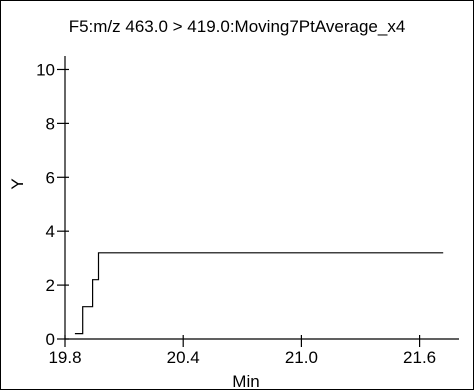 The width and height of the screenshot is (474, 390). I want to click on y-tick-label: 4, so click(50, 231).